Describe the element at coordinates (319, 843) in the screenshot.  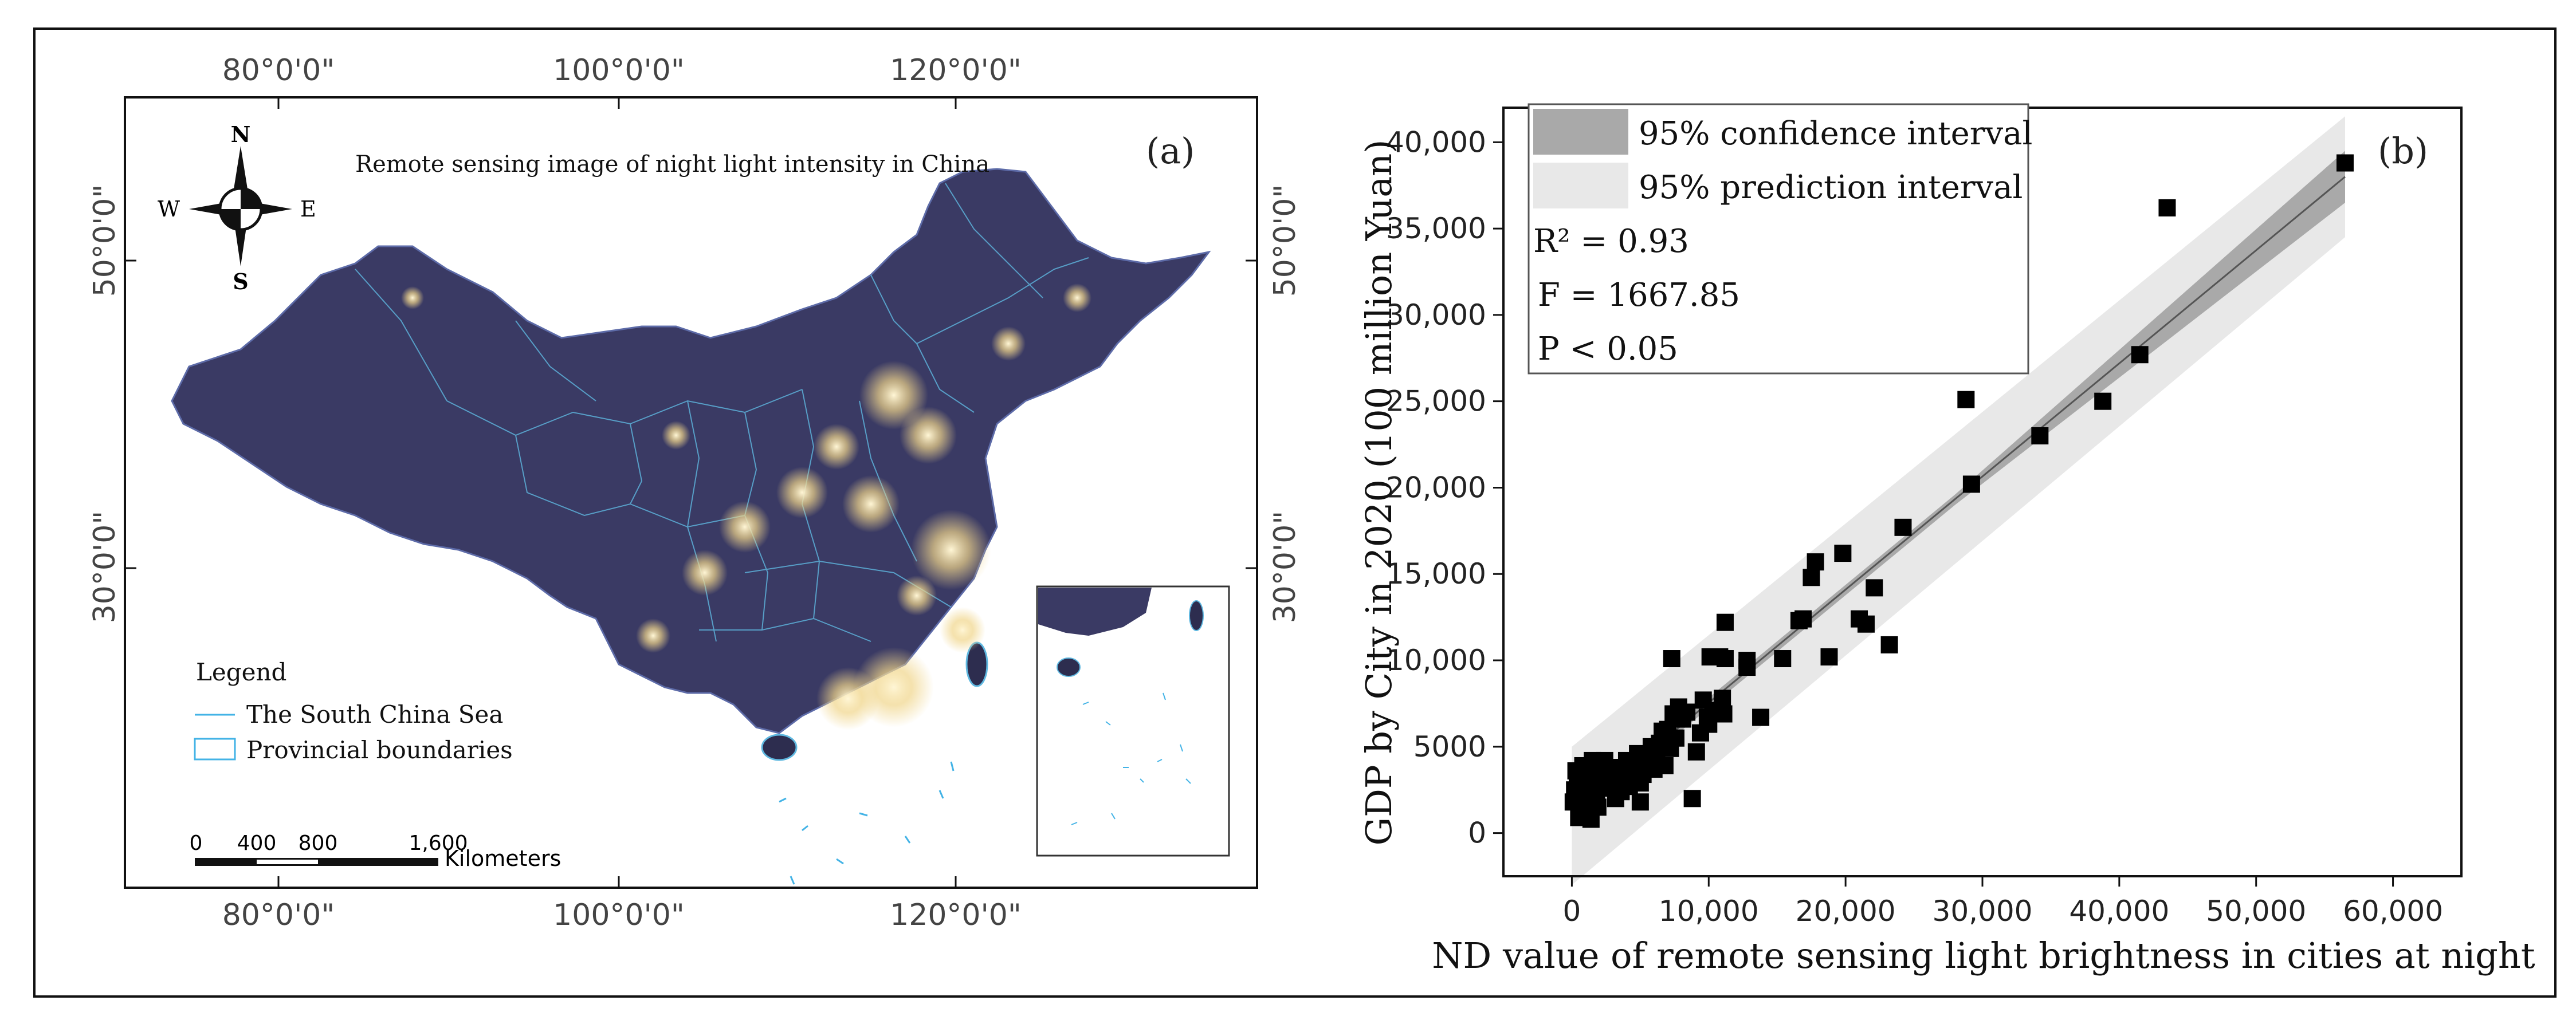
I see `scale-tick-800: 800` at that location.